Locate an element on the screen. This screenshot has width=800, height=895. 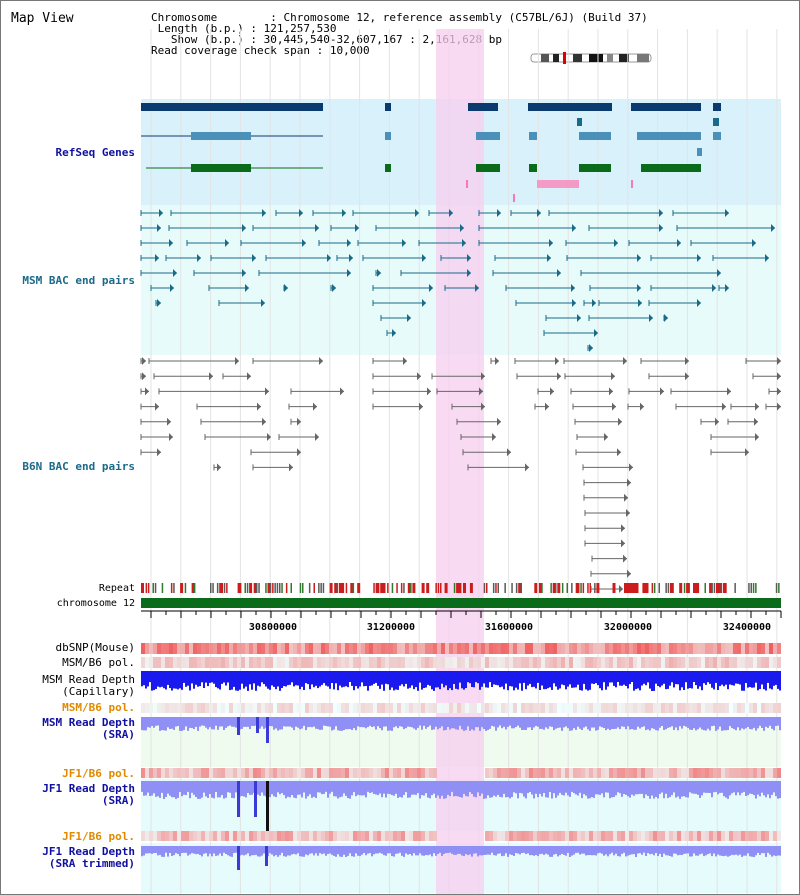
track-label-msm-b6-pol: MSM/B6 pol. is located at coordinates (98, 662).